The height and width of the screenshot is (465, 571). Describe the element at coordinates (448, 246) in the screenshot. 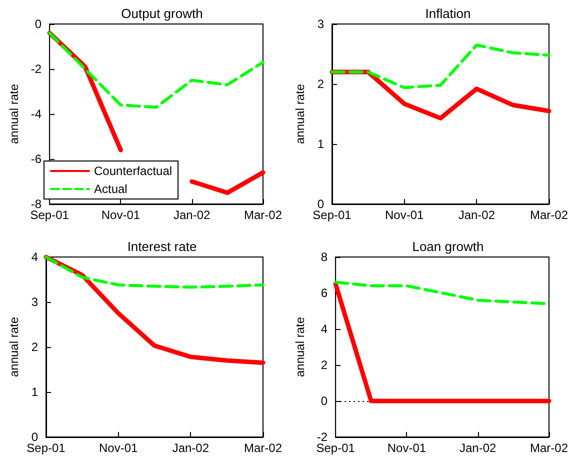

I see `chart-title: Loan growth` at that location.